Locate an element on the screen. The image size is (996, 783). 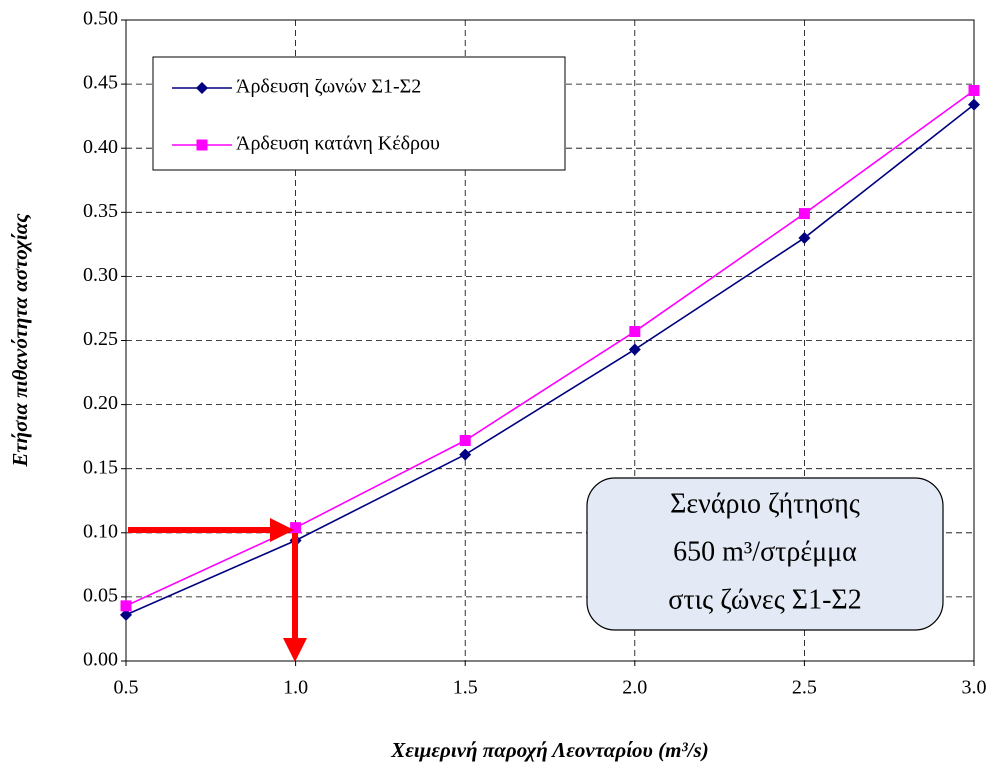
y-tick-label: 0.00 is located at coordinates (100, 660).